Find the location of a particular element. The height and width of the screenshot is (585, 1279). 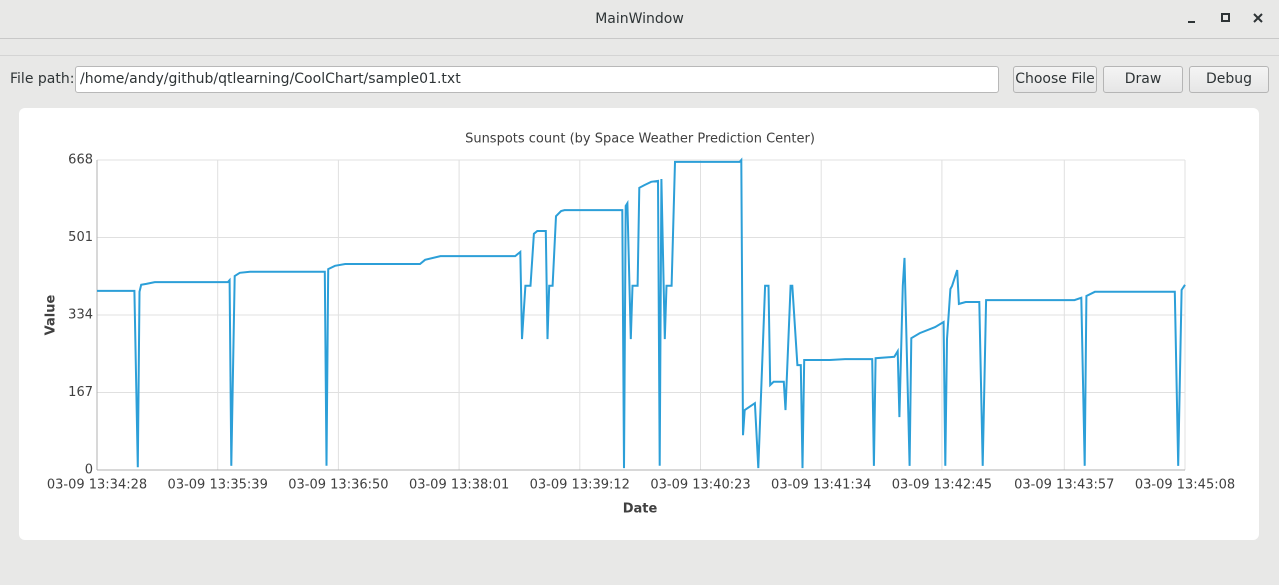

x-tick-label: 03-09 13:35:39 is located at coordinates (218, 485).